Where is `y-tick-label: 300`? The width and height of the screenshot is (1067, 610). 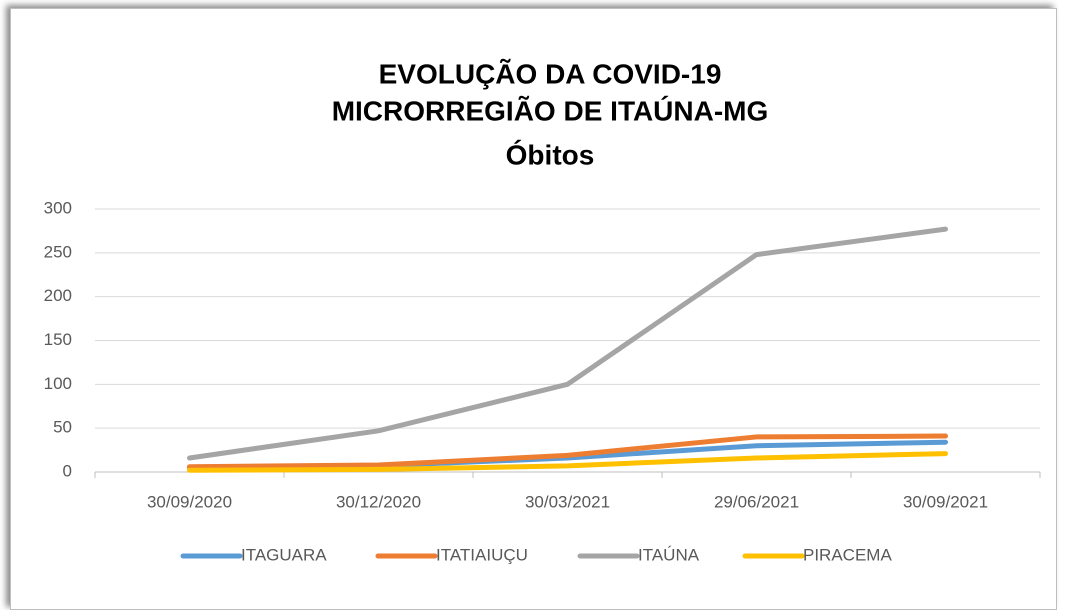 y-tick-label: 300 is located at coordinates (58, 207).